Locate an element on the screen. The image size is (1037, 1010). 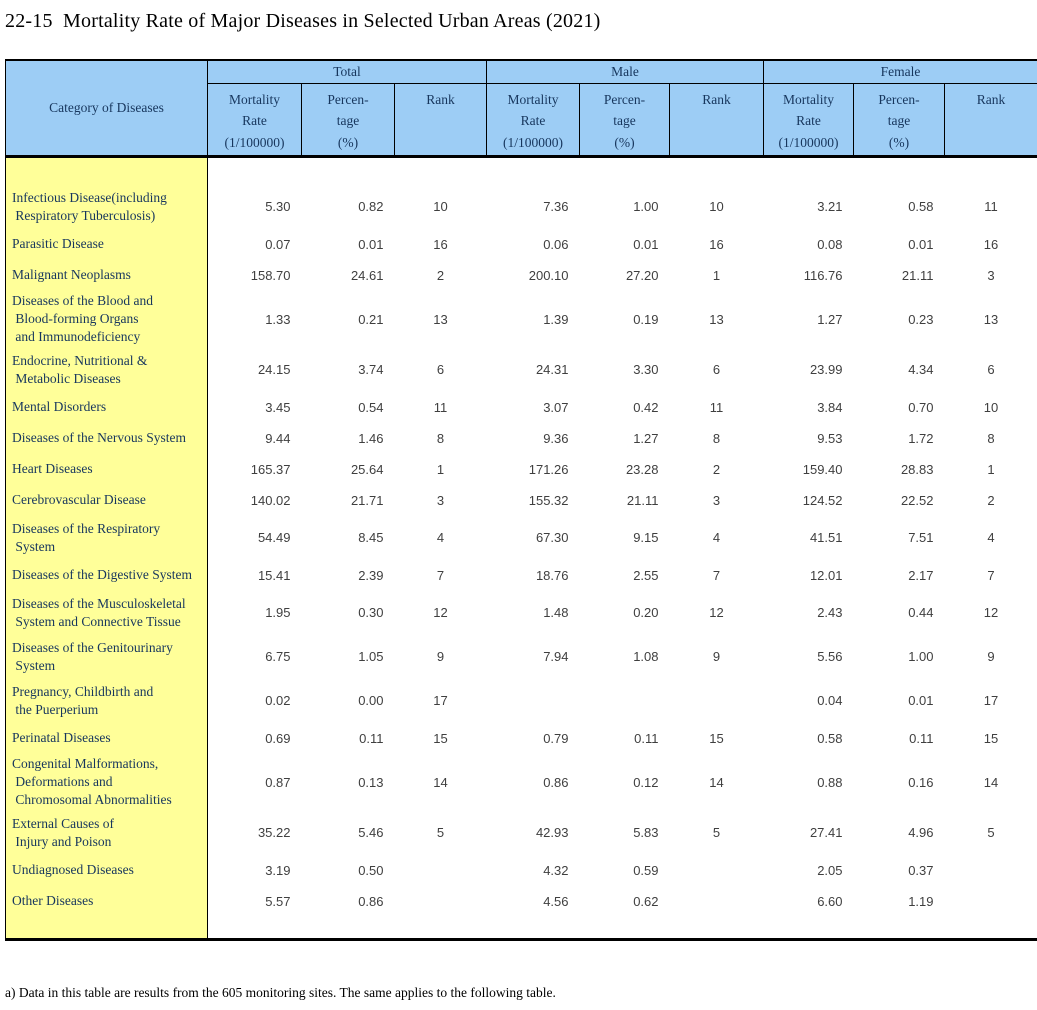
total-pct-value: 3.74 is located at coordinates (348, 370).